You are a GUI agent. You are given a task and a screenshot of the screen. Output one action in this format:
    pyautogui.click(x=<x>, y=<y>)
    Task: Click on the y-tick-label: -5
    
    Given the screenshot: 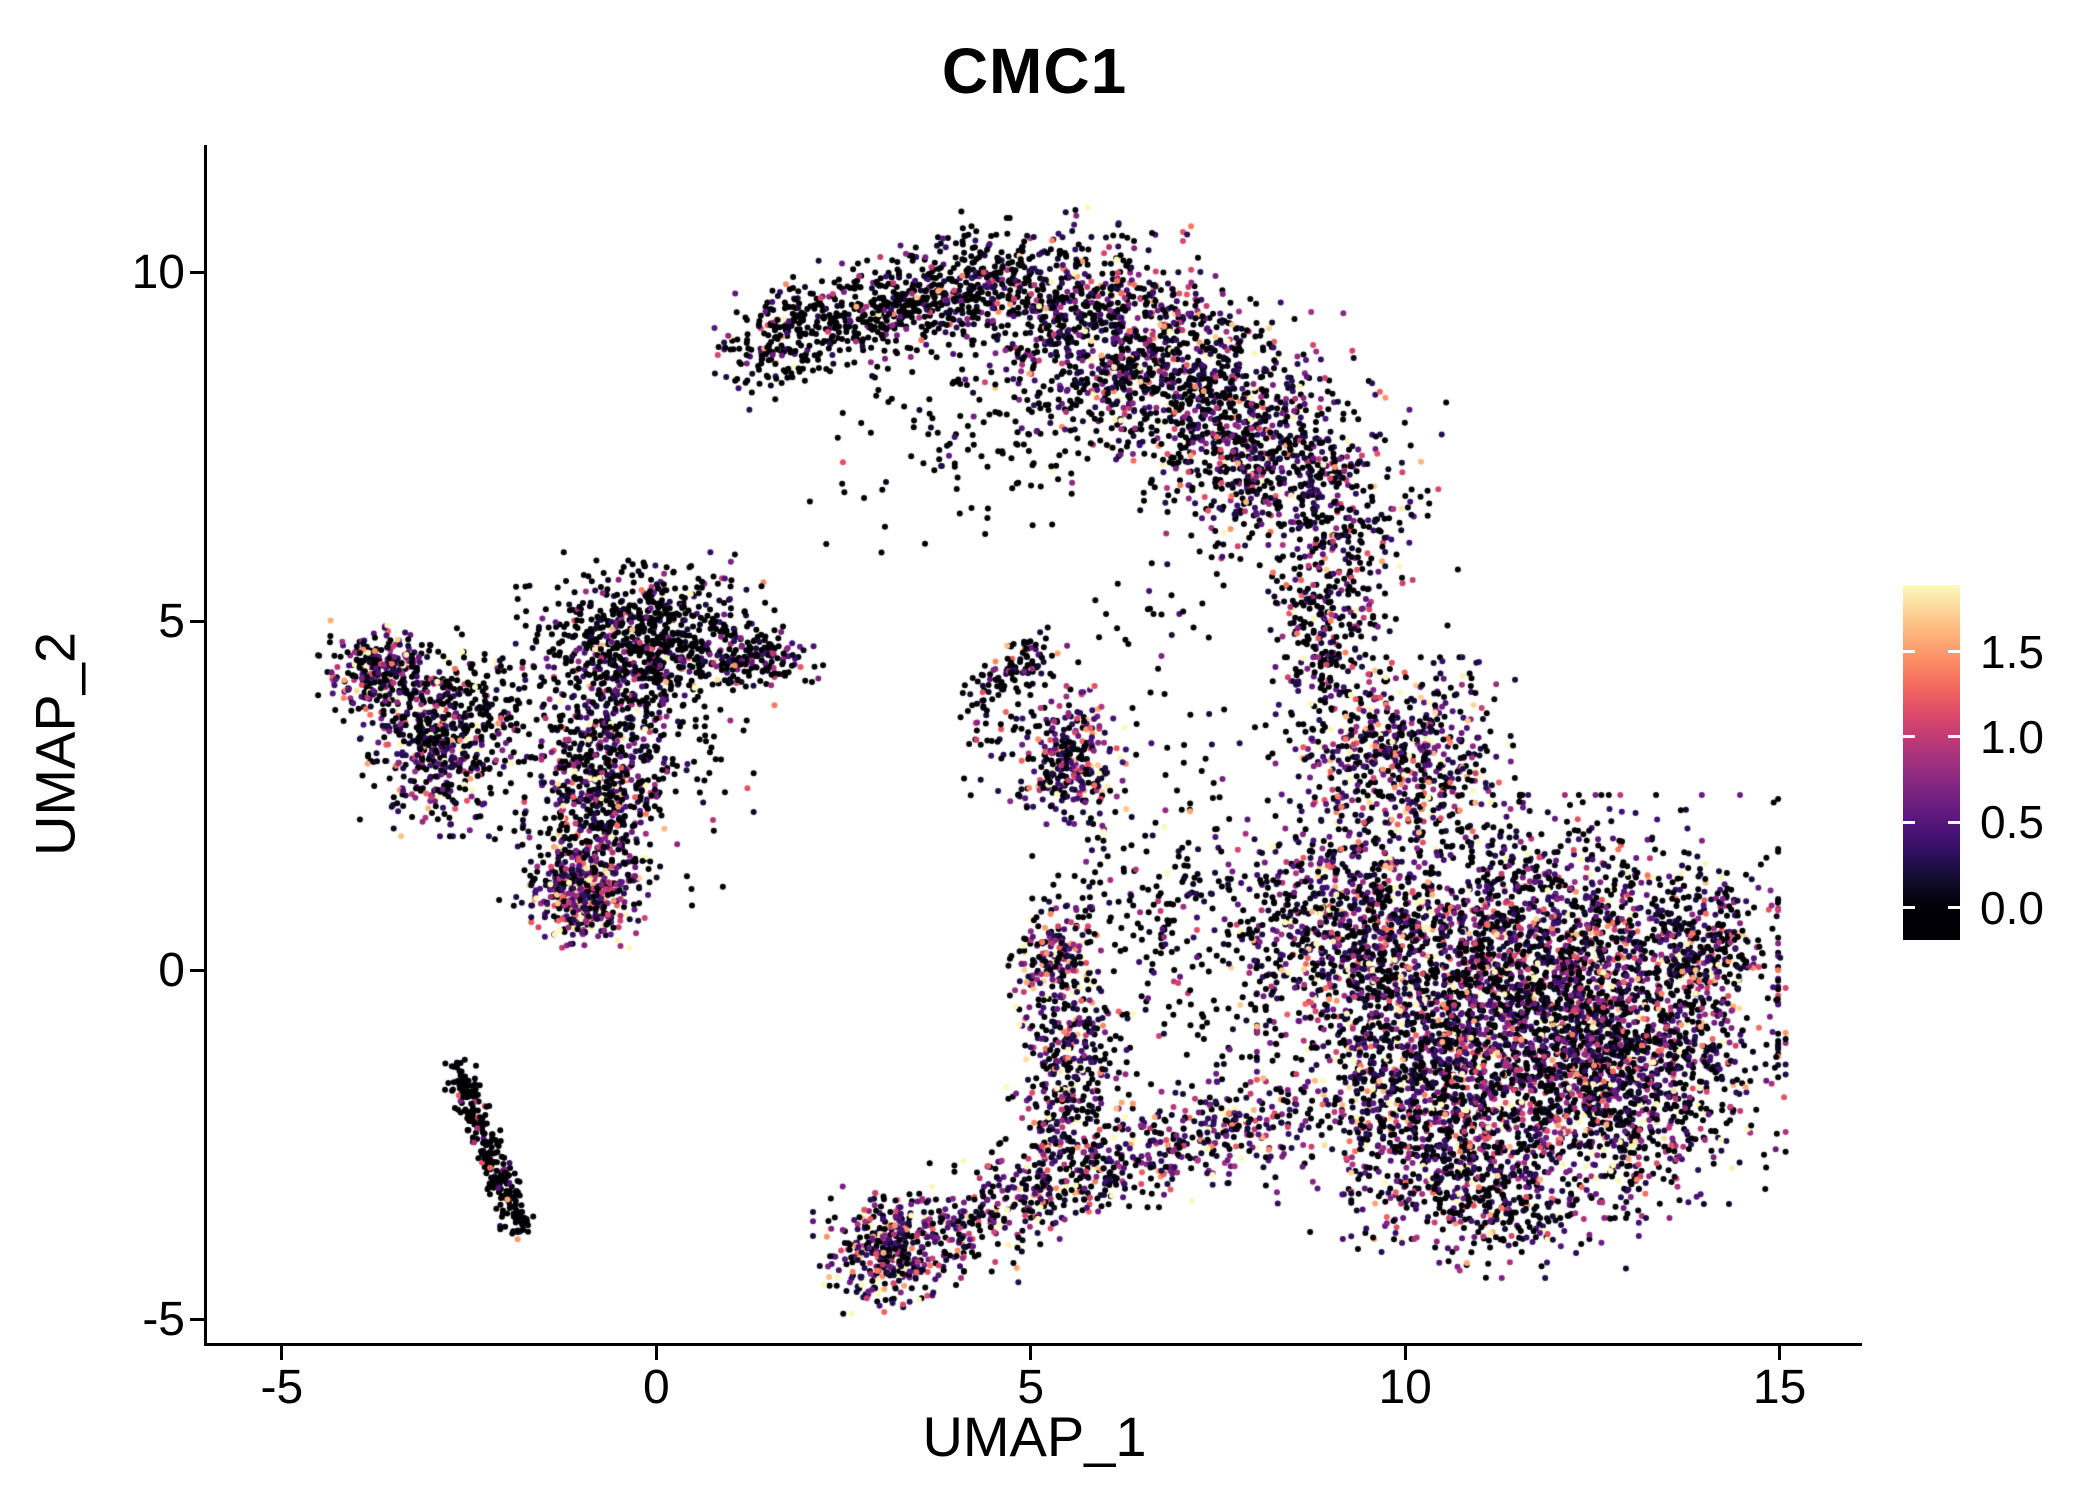 What is the action you would take?
    pyautogui.click(x=163, y=1319)
    